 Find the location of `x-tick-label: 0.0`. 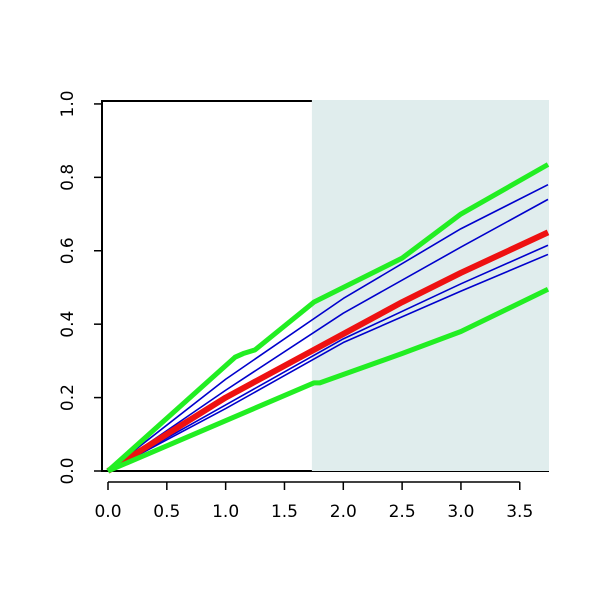

x-tick-label: 0.0 is located at coordinates (107, 512).